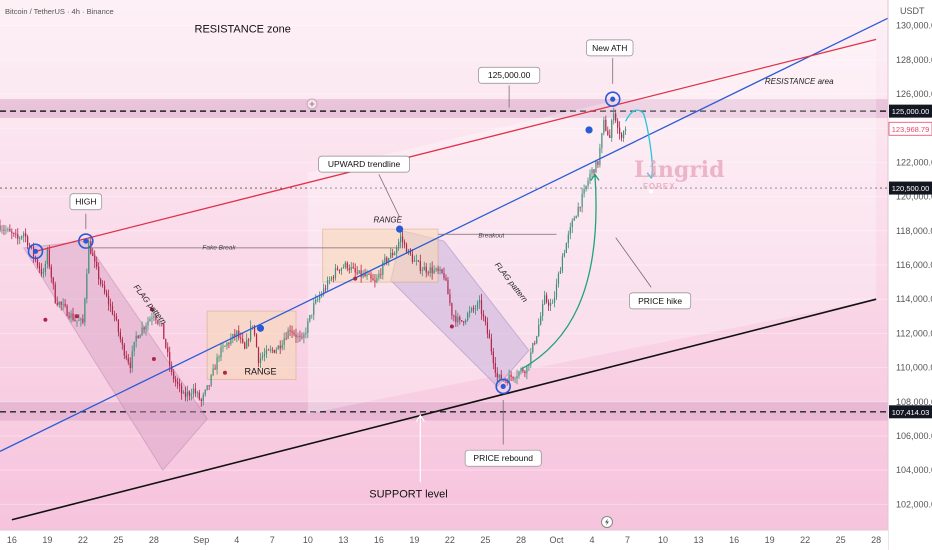  I want to click on touch-point-marker, so click(400, 229).